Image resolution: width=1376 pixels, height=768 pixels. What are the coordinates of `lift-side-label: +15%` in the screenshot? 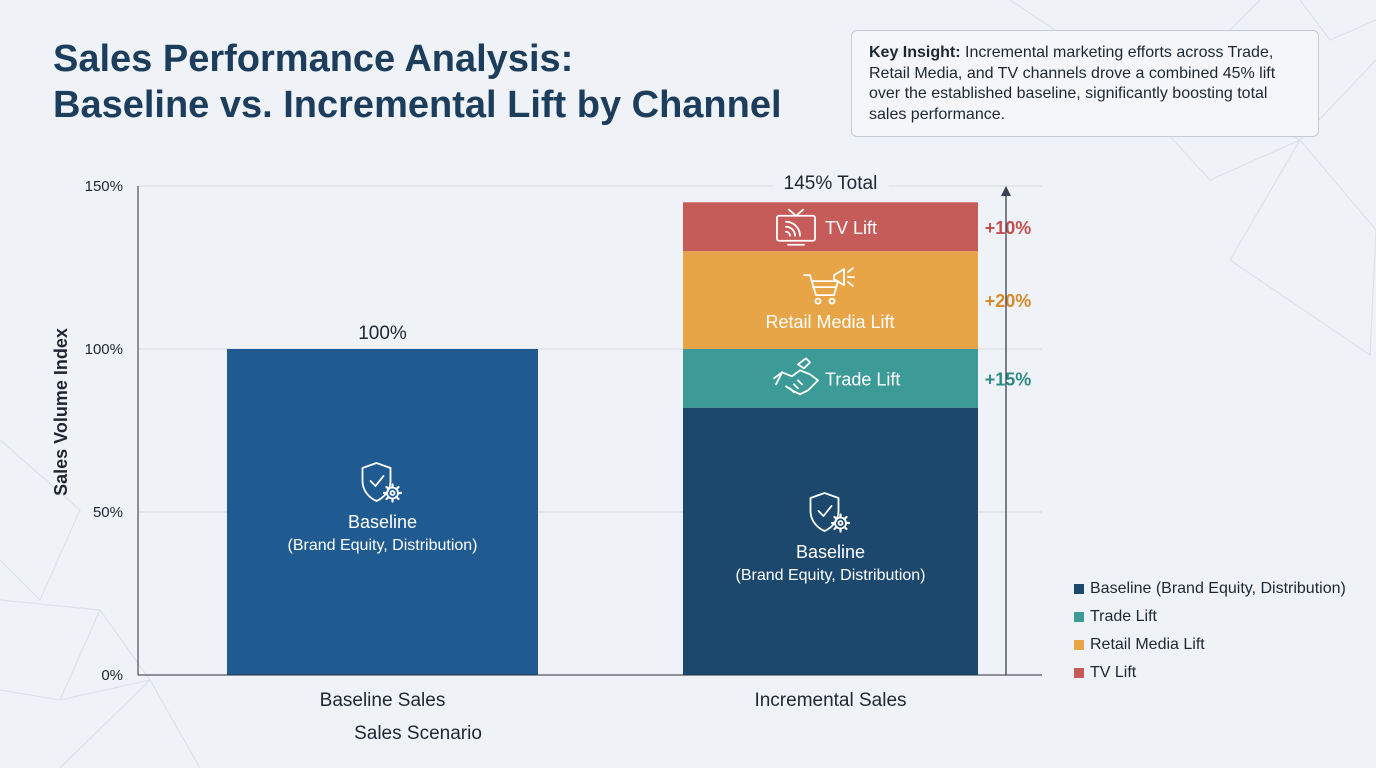 It's located at (1008, 379).